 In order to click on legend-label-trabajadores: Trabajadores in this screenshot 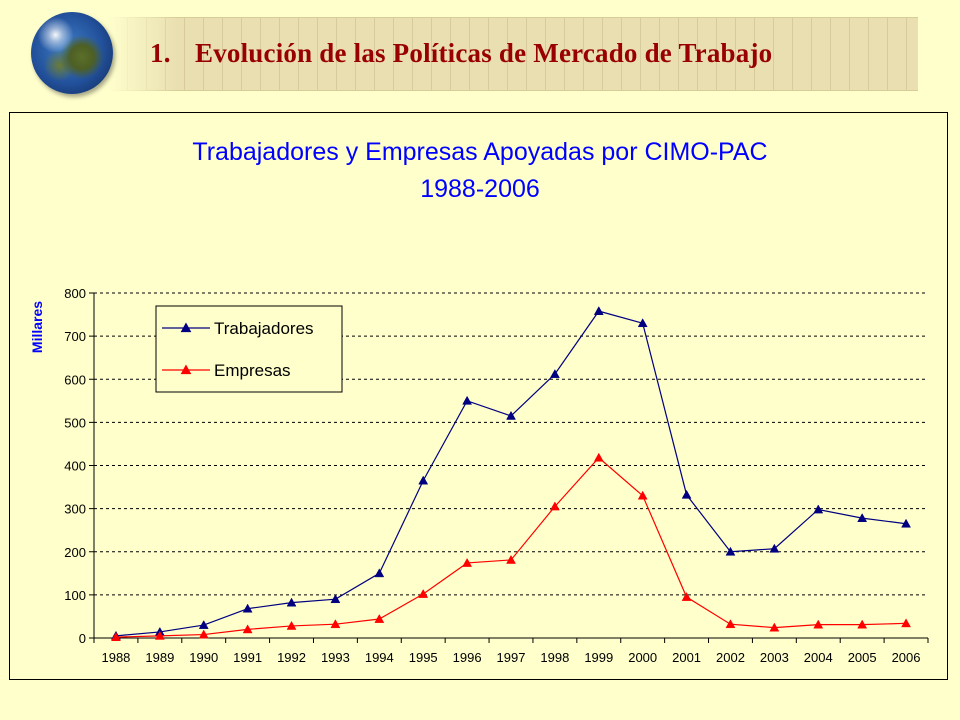, I will do `click(264, 328)`.